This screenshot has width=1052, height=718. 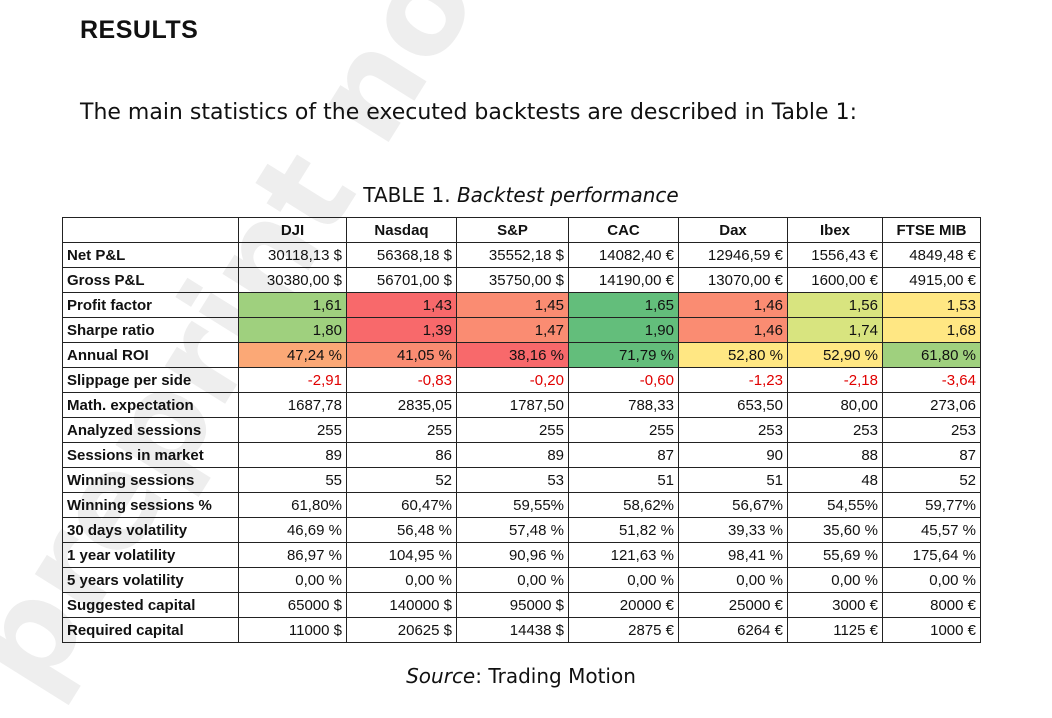 What do you see at coordinates (150, 255) in the screenshot?
I see `row-label: Net P&L` at bounding box center [150, 255].